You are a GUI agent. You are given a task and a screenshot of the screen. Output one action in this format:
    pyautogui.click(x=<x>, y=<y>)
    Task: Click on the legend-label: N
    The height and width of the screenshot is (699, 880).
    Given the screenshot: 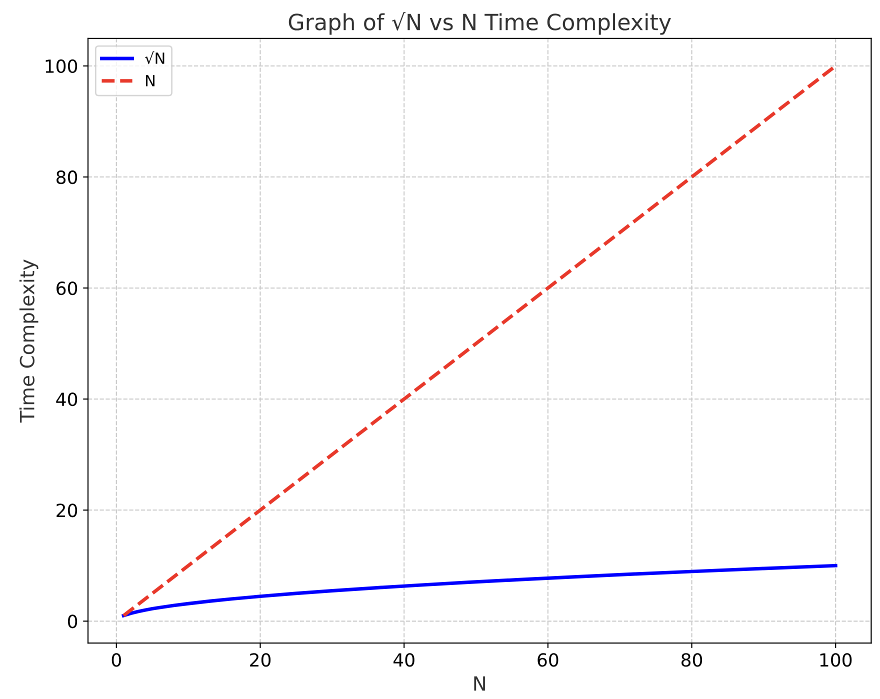 What is the action you would take?
    pyautogui.click(x=150, y=80)
    